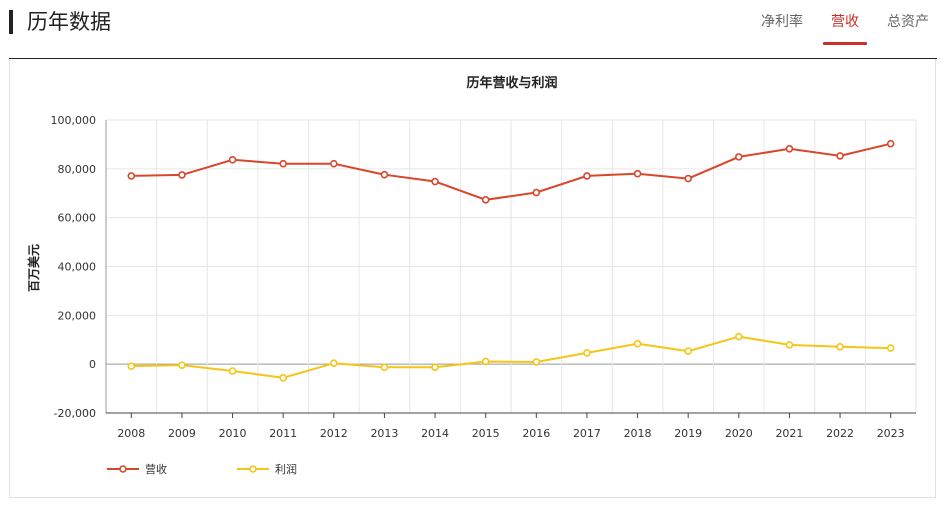 The image size is (941, 505). I want to click on x-tick-label: 2015, so click(486, 433).